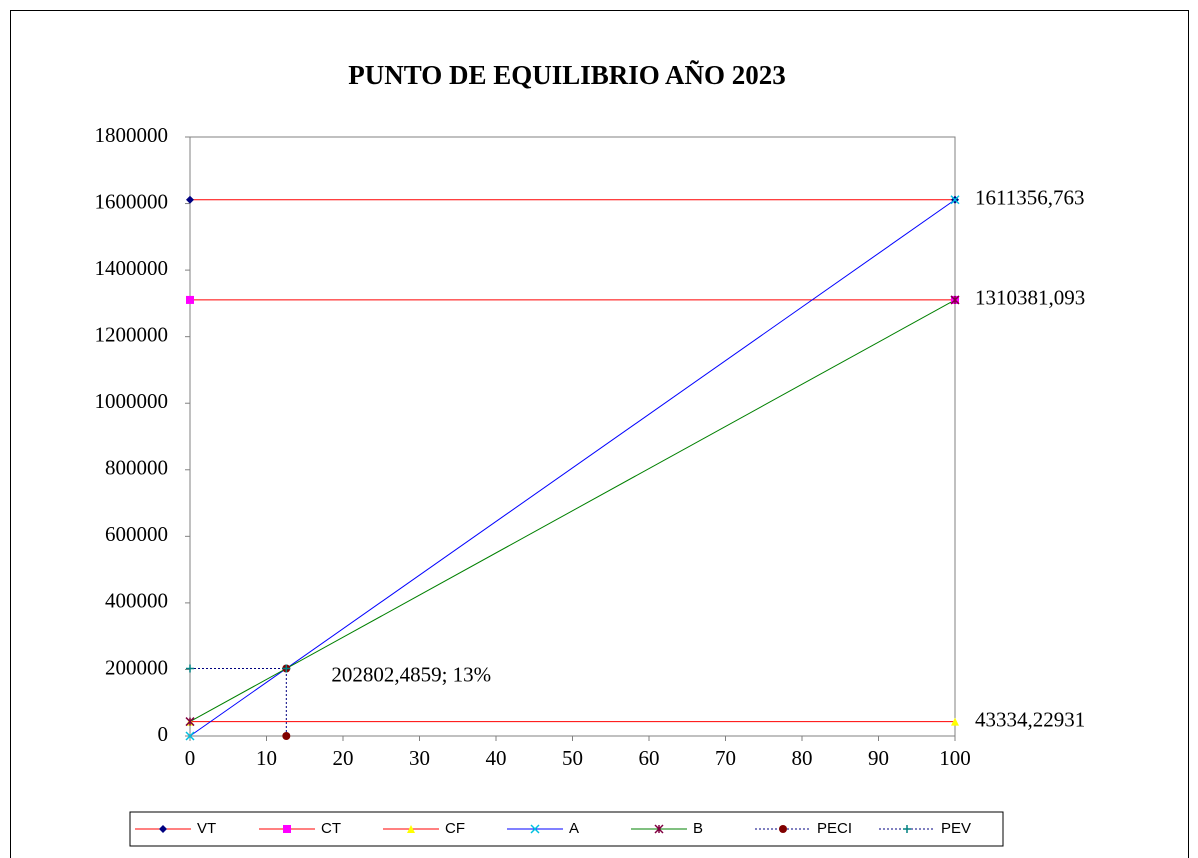 The height and width of the screenshot is (858, 1198). Describe the element at coordinates (566, 829) in the screenshot. I see `legend` at that location.